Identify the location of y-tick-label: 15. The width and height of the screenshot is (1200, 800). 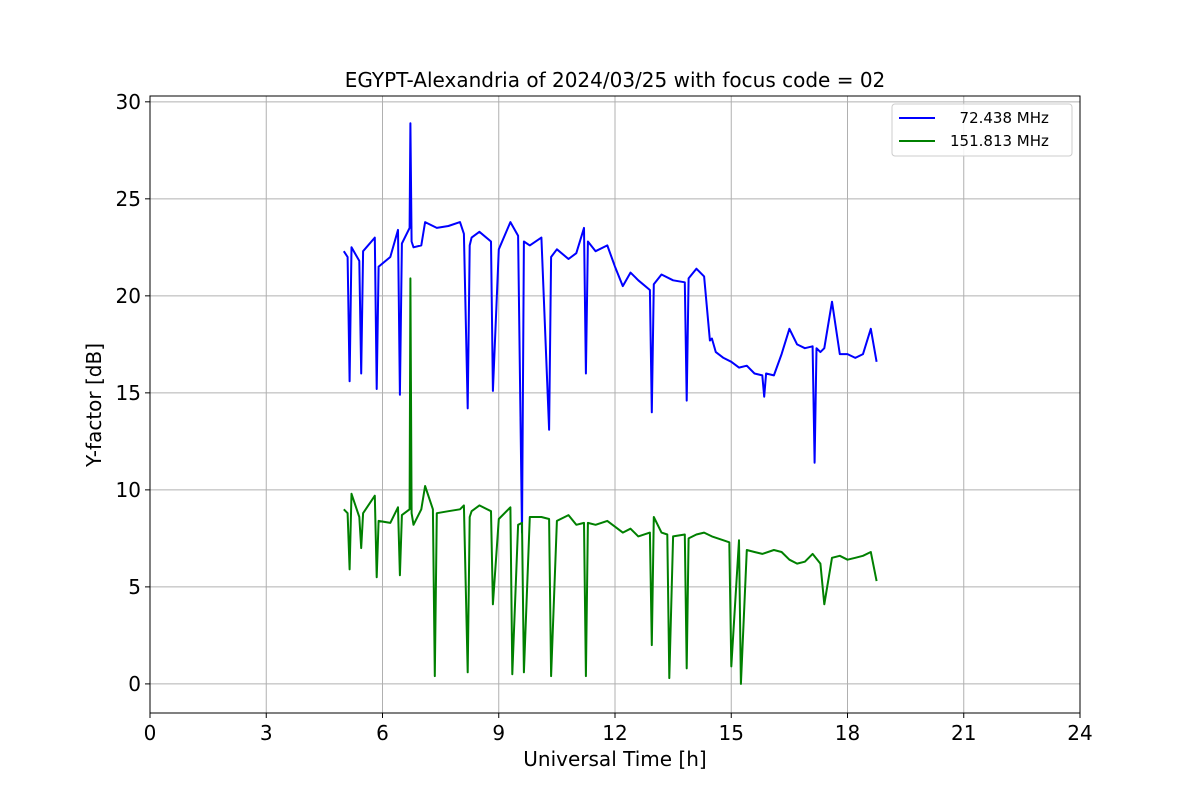
(128, 393).